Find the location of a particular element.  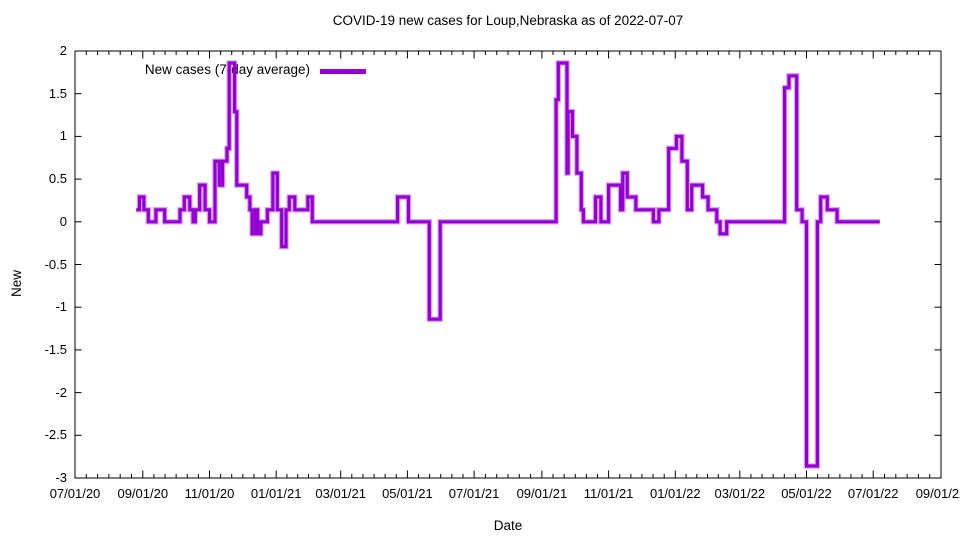

x-tick-label: 03/01/22 is located at coordinates (740, 493).